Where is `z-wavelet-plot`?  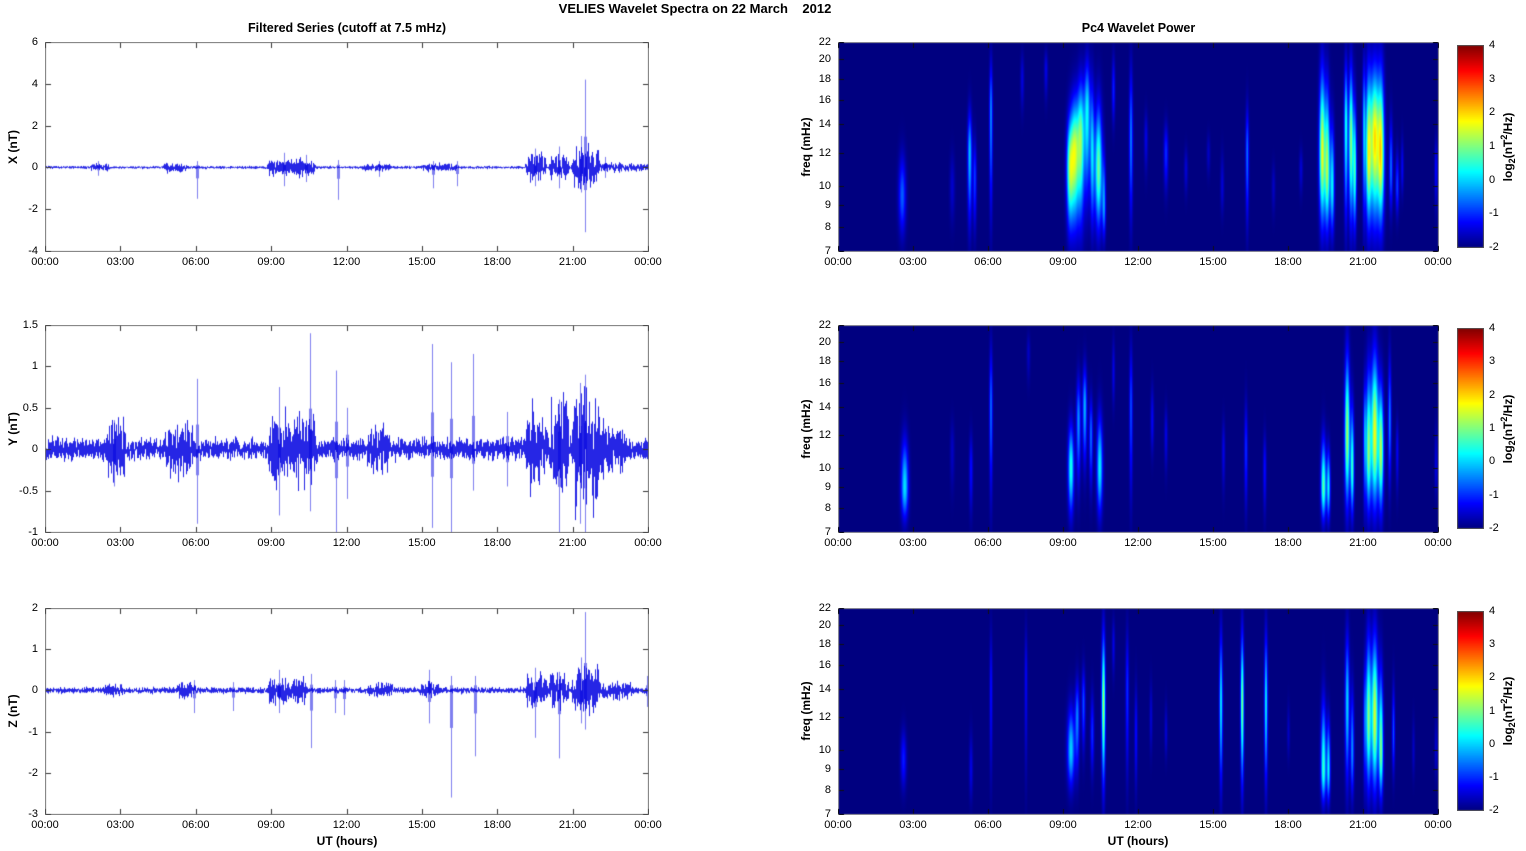 z-wavelet-plot is located at coordinates (1138, 711).